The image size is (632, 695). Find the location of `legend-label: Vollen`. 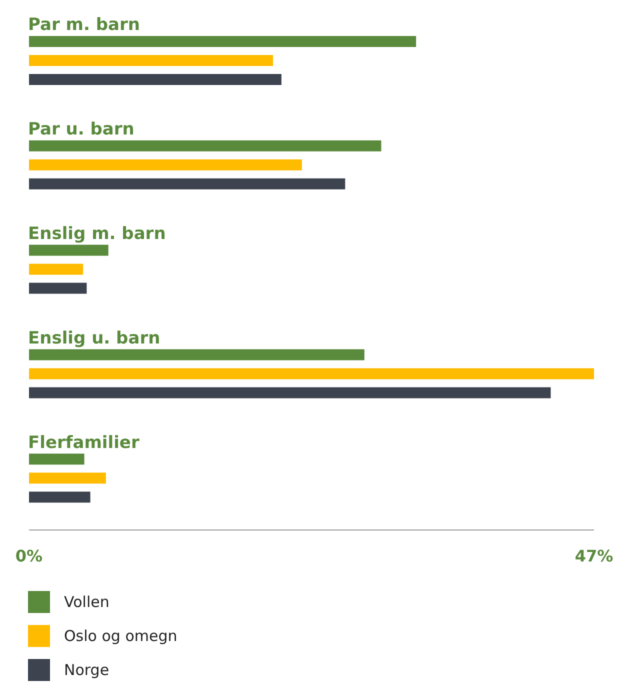

legend-label: Vollen is located at coordinates (87, 602).